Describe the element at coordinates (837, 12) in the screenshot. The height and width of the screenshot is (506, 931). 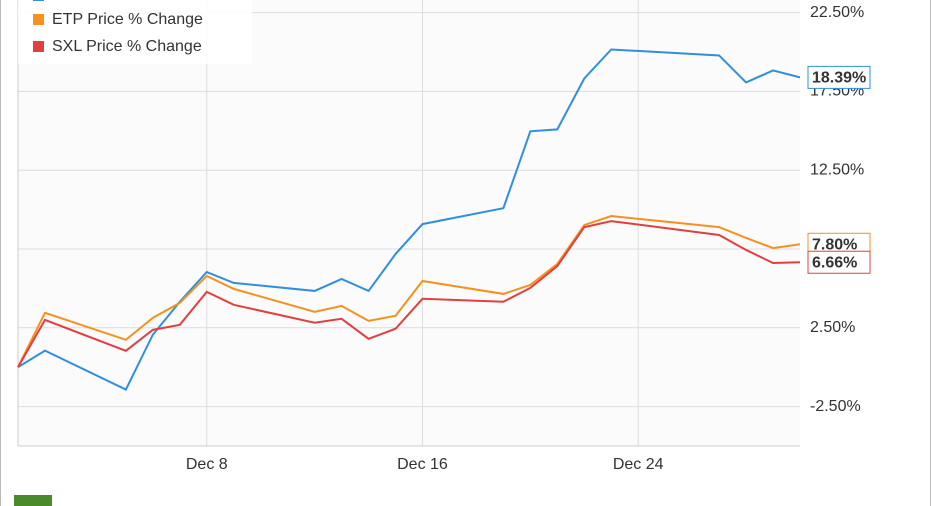
I see `y-tick-label: 22.50%` at that location.